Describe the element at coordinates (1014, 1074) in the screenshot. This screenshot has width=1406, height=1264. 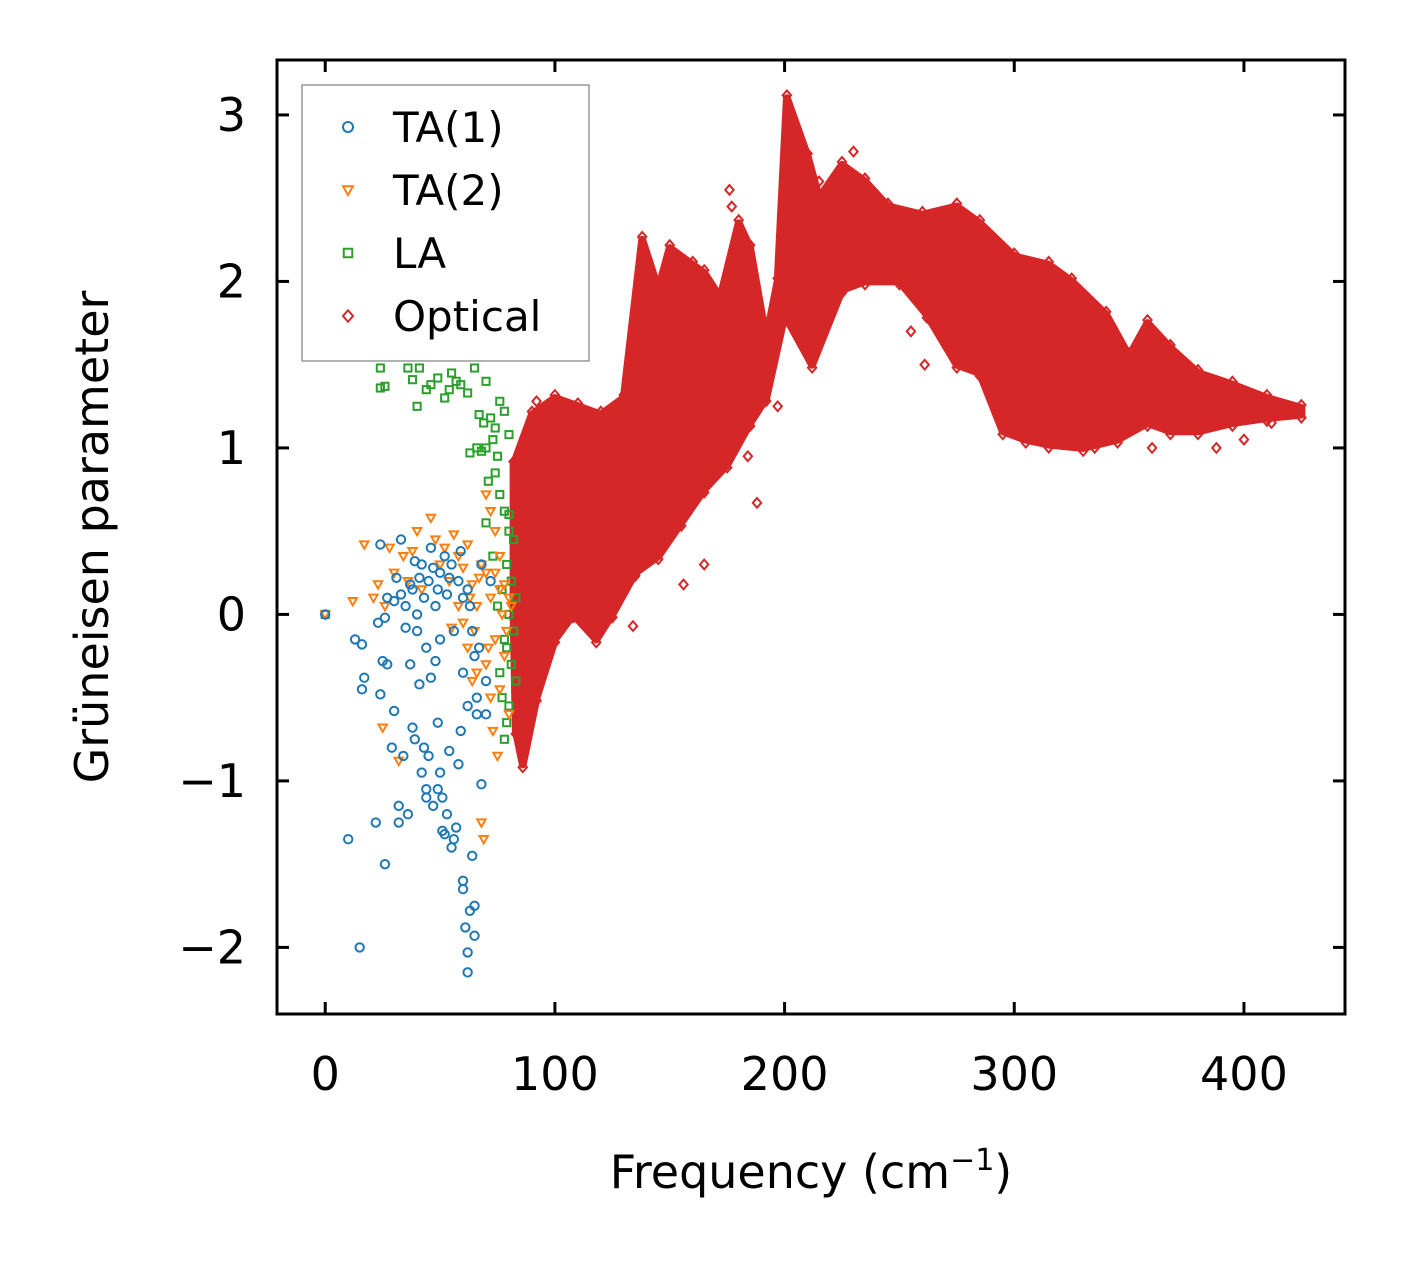
I see `x-tick-label: 300` at that location.